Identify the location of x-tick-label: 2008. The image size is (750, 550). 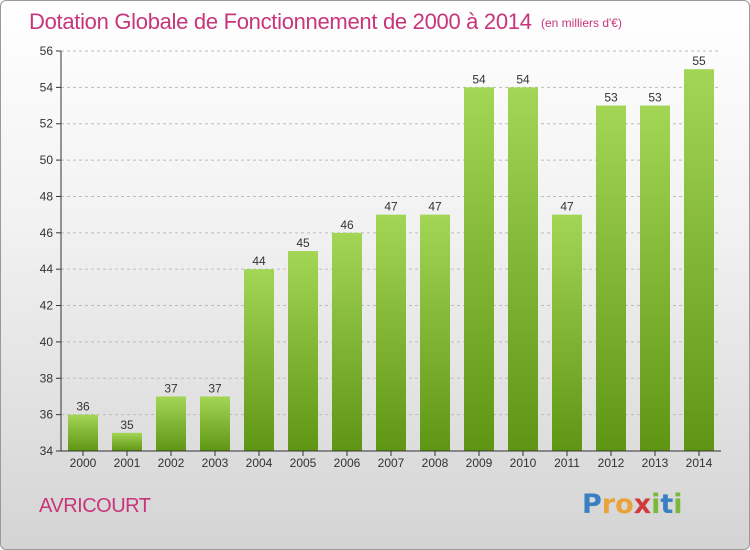
(435, 463).